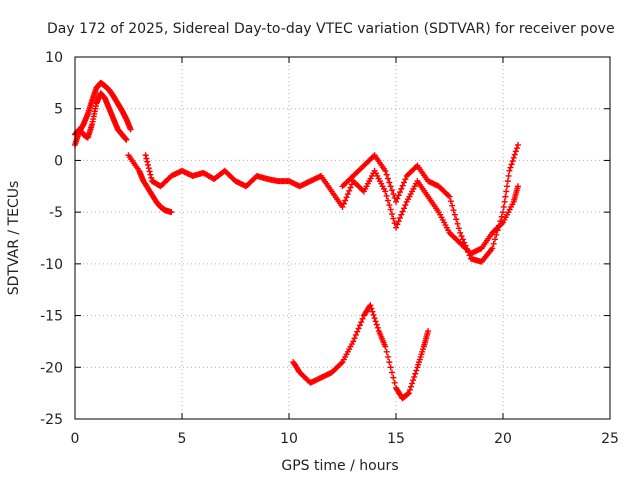 This screenshot has width=640, height=480. Describe the element at coordinates (339, 466) in the screenshot. I see `x-axis-label: GPS time / hours` at that location.